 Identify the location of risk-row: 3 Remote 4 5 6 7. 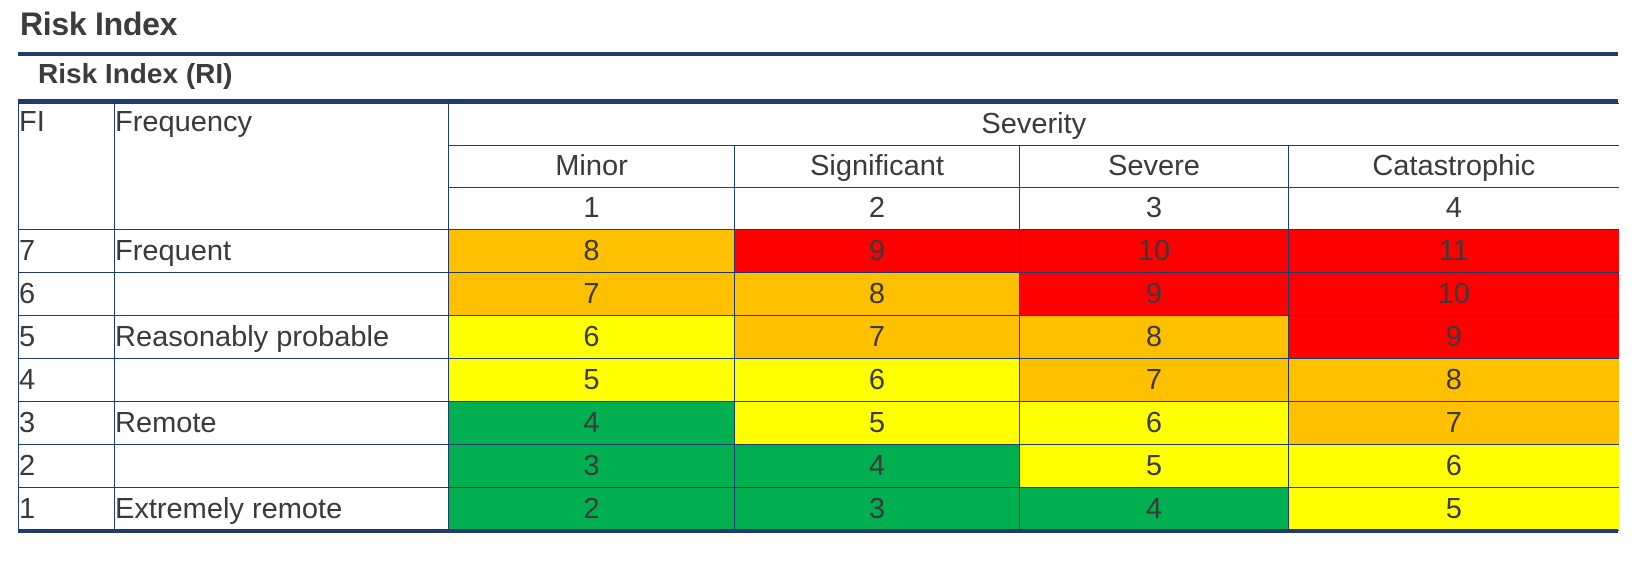
(818, 423).